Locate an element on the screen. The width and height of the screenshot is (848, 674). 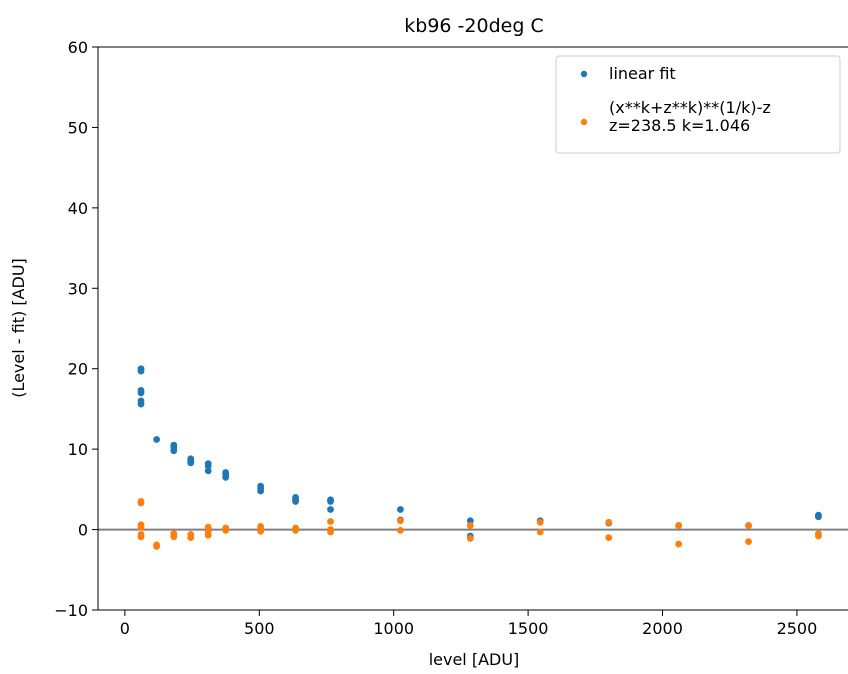
x-tick-label: 2000 is located at coordinates (662, 628).